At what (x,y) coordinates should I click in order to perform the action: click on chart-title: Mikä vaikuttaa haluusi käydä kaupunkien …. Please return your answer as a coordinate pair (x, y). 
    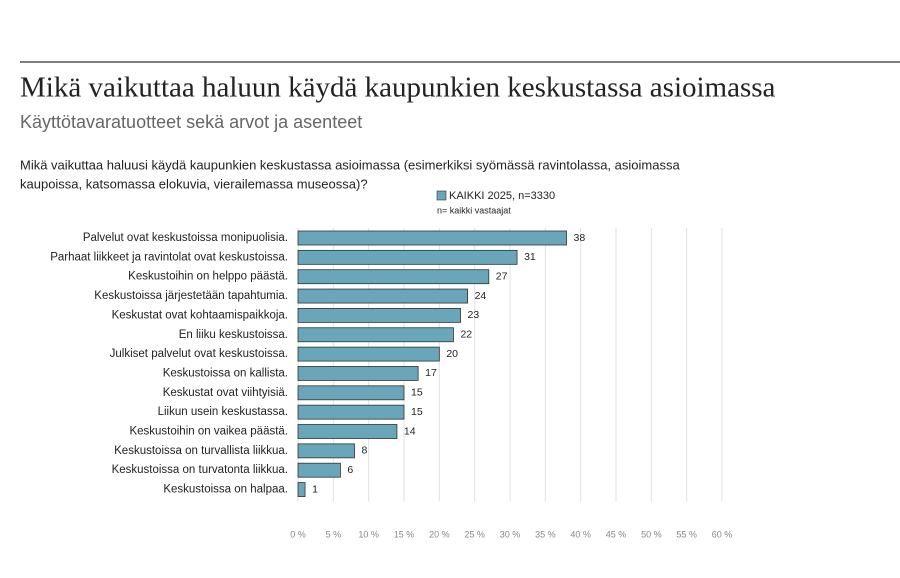
    Looking at the image, I should click on (350, 164).